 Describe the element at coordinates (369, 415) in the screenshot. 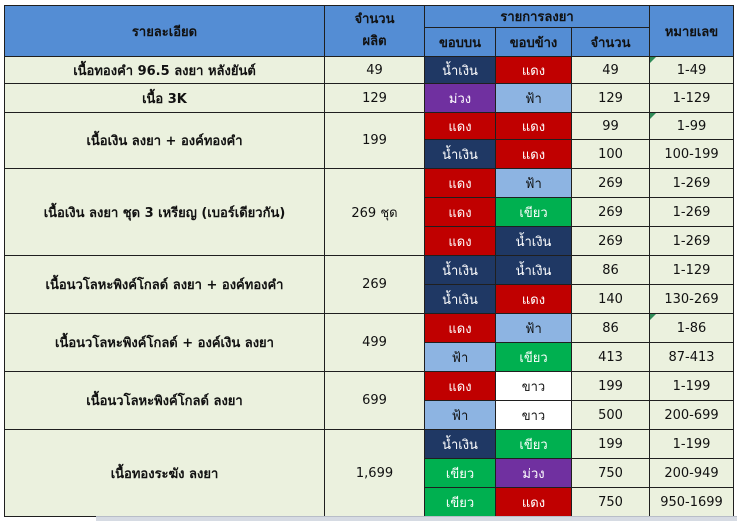

I see `table-row: ฟ้า ขาว 500 200-699` at that location.